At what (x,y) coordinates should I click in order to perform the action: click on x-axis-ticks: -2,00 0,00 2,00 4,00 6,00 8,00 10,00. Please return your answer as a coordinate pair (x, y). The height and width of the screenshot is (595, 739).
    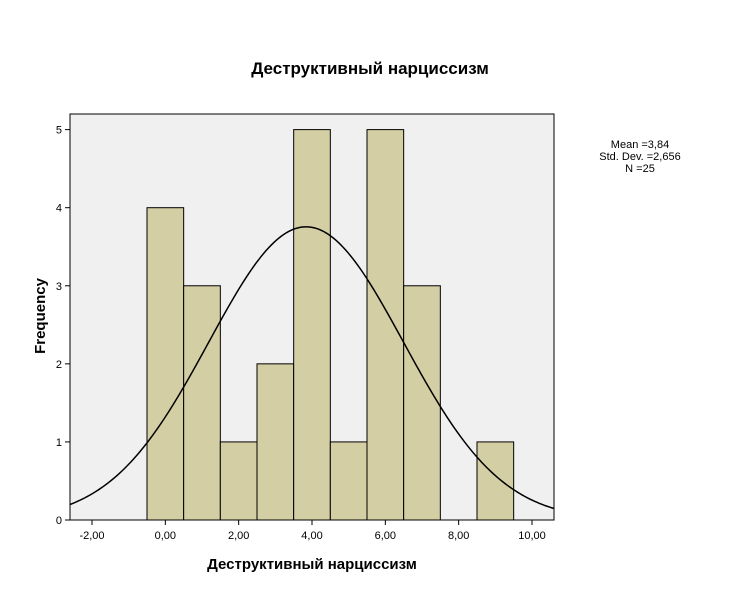
    Looking at the image, I should click on (312, 531).